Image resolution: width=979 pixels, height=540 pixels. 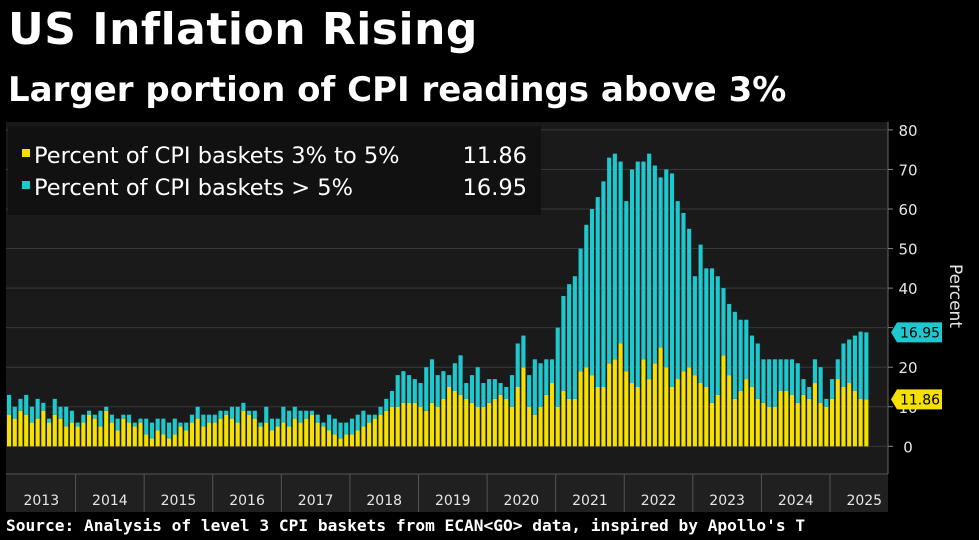 I want to click on x-tick-label: 2025, so click(x=864, y=501).